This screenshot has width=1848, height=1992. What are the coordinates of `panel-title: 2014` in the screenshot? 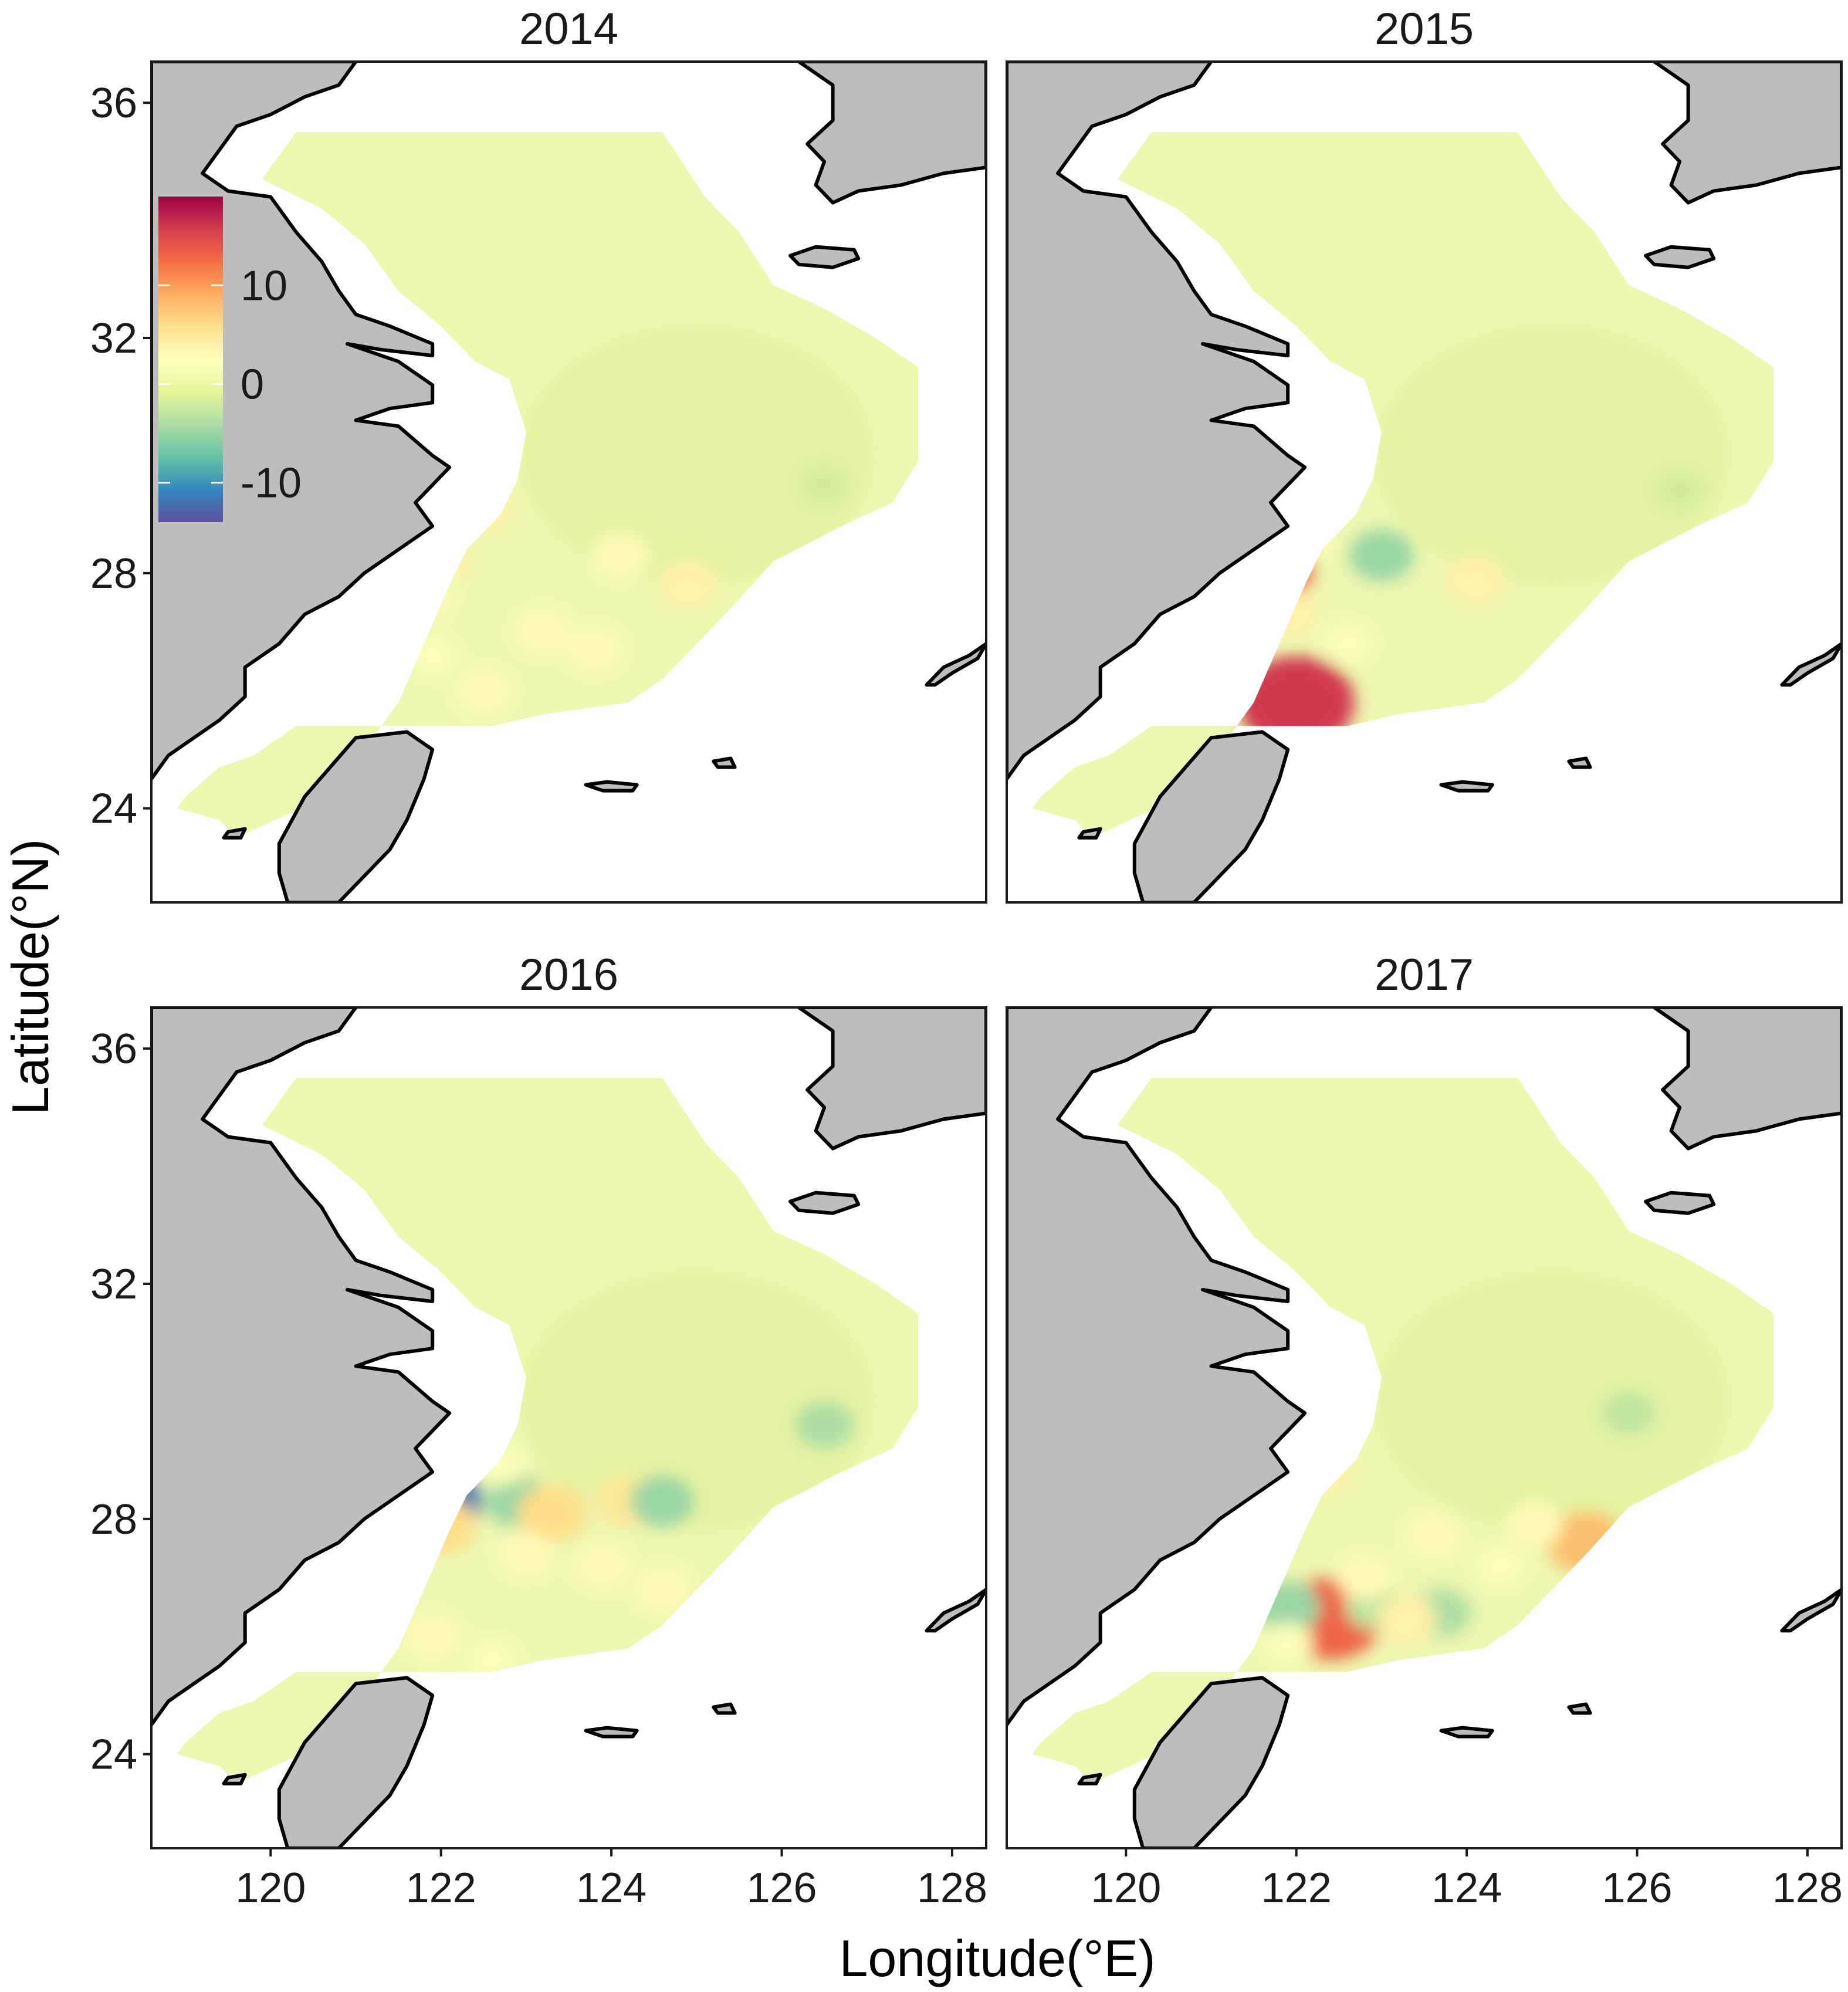 It's located at (568, 29).